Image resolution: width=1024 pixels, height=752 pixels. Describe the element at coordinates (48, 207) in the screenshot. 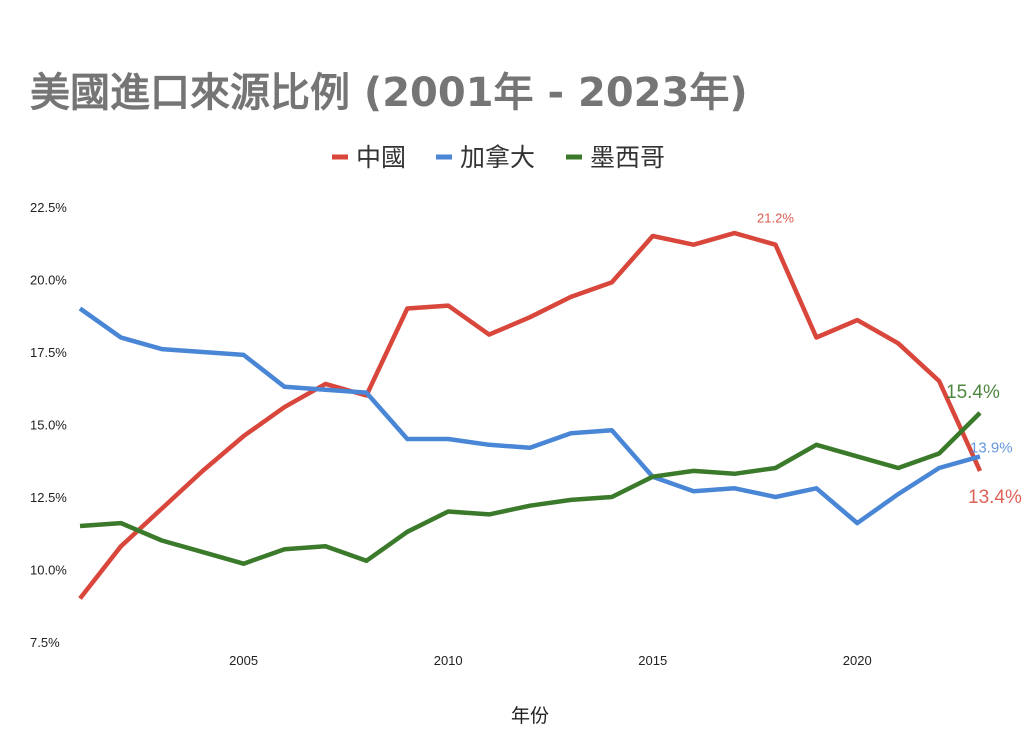

I see `y-tick-label: 22.5%` at that location.